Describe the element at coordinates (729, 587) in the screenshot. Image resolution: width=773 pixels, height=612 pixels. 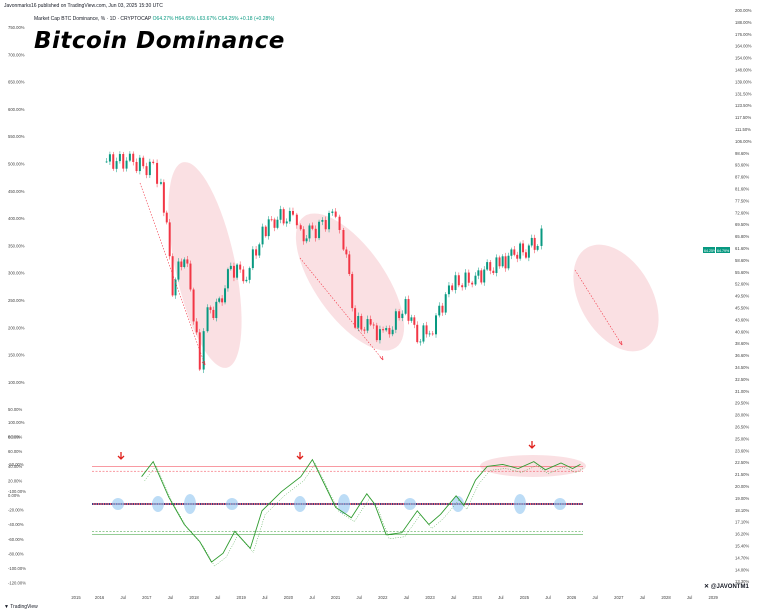
I see `author-handle-text: @JAVONTM1` at that location.